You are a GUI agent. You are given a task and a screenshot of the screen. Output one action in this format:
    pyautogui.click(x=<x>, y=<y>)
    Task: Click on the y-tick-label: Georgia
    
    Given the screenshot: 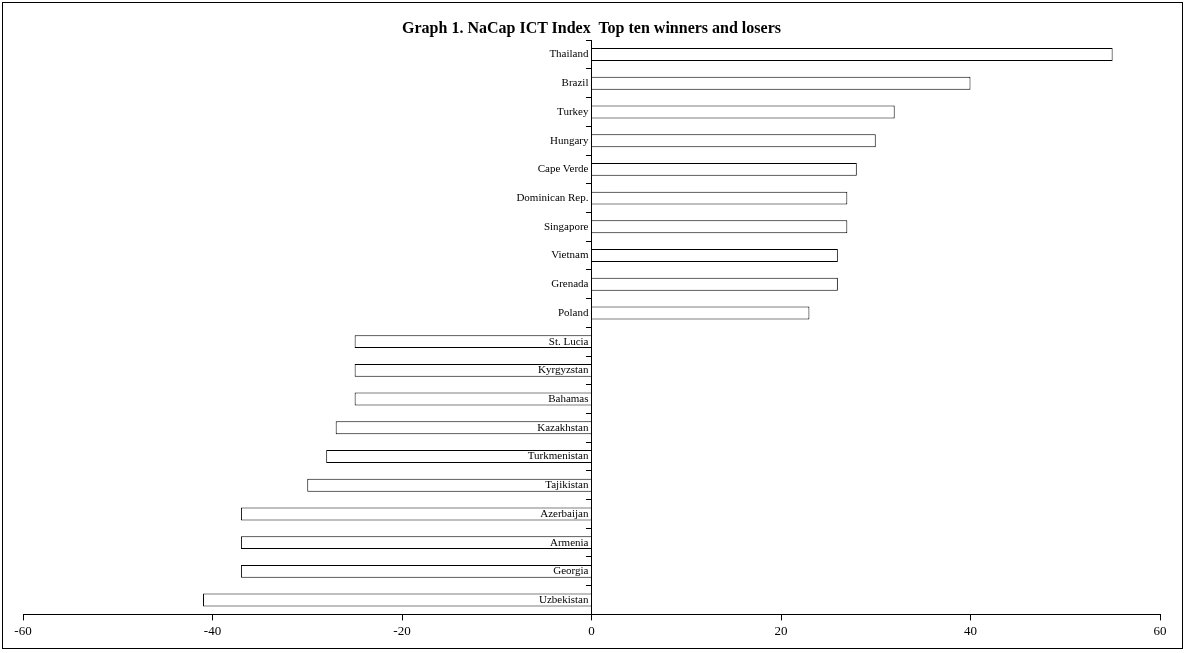 What is the action you would take?
    pyautogui.click(x=571, y=570)
    